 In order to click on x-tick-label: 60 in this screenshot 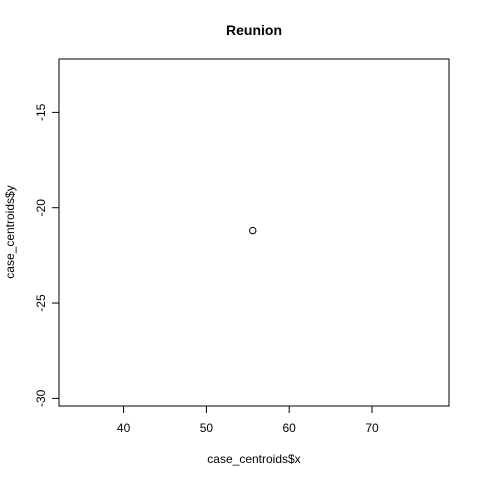, I will do `click(290, 428)`.